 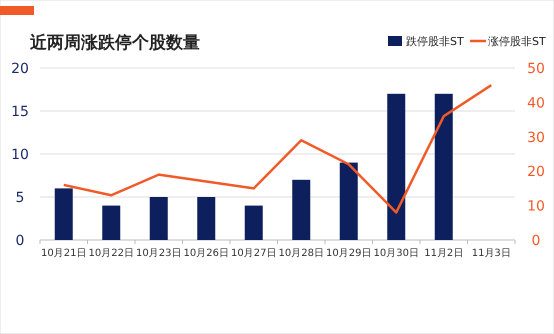 What do you see at coordinates (536, 69) in the screenshot?
I see `y2-tick-label: 50` at bounding box center [536, 69].